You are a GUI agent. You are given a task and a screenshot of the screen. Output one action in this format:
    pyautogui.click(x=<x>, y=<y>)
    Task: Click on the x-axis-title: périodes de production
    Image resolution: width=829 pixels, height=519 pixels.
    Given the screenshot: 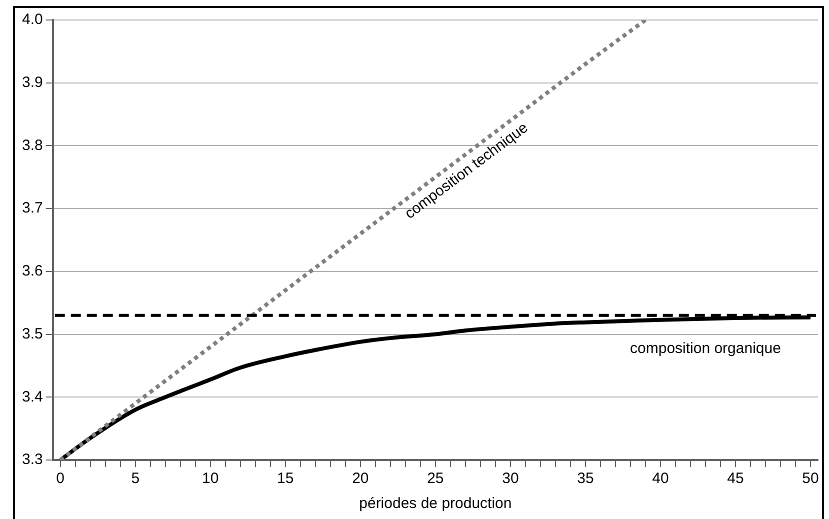 What is the action you would take?
    pyautogui.click(x=435, y=503)
    